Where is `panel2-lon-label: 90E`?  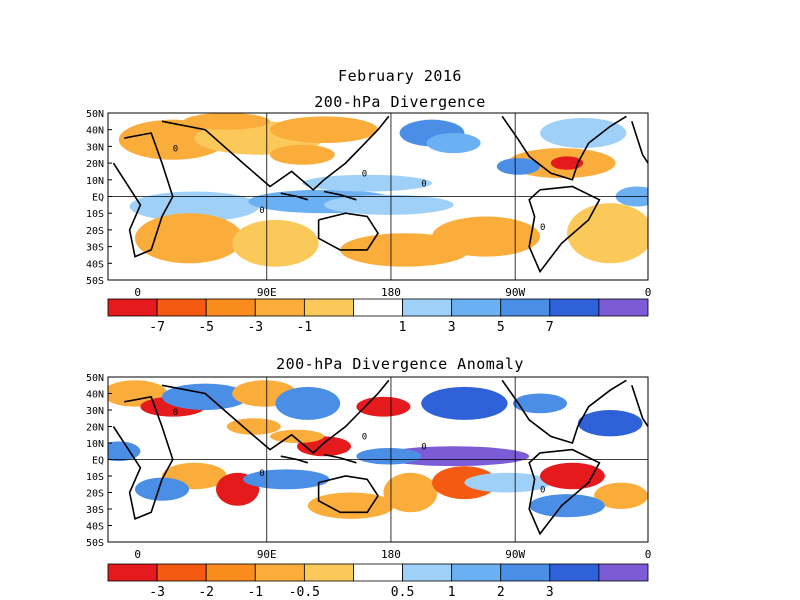
panel2-lon-label: 90E is located at coordinates (267, 554).